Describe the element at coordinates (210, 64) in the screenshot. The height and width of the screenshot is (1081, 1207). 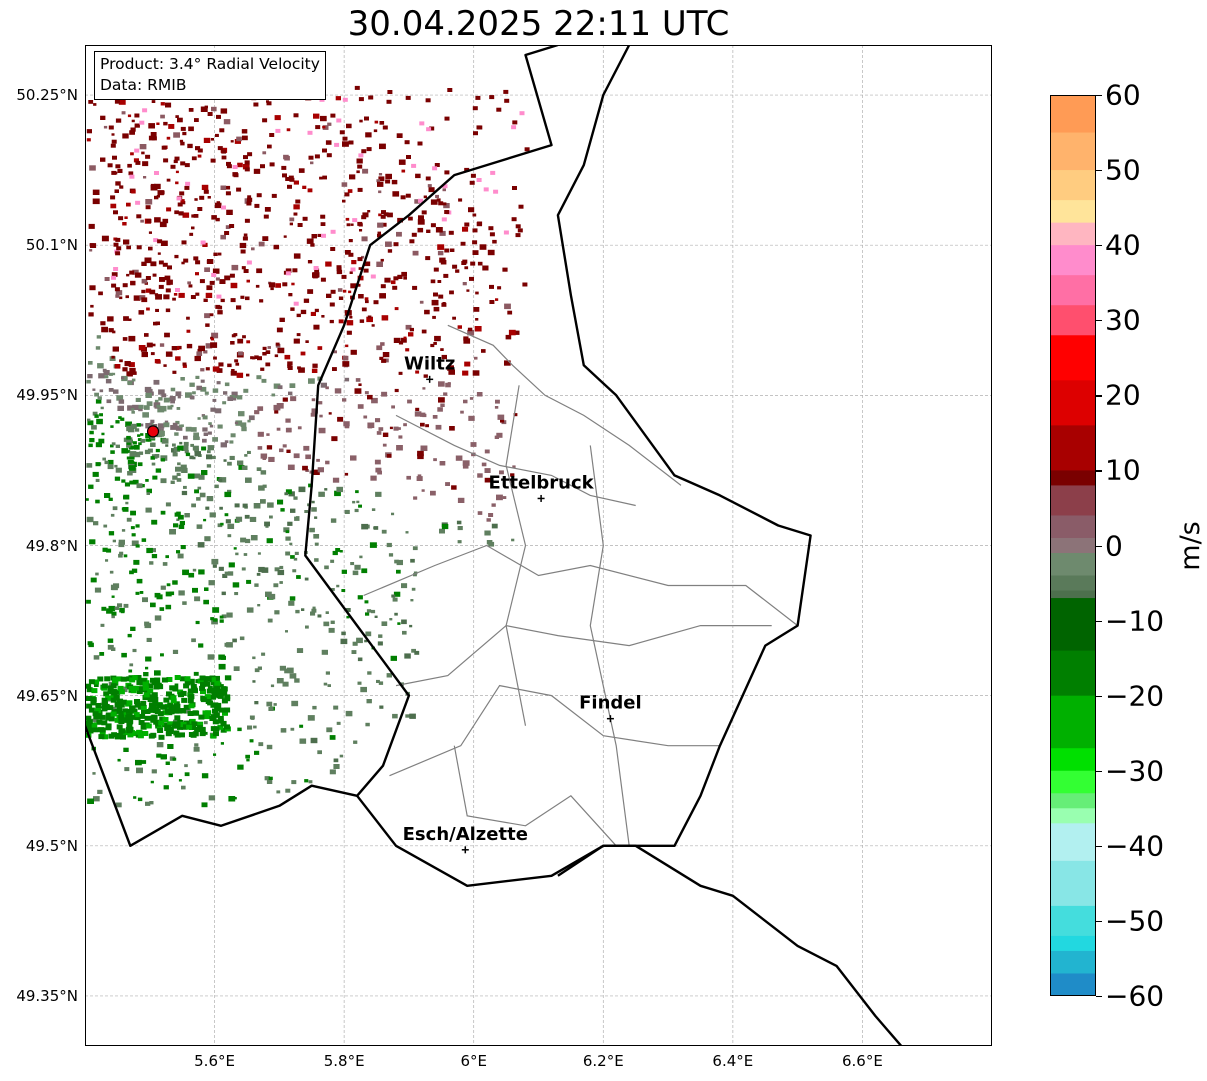
I see `product-label: Product: 3.4° Radial Velocity` at that location.